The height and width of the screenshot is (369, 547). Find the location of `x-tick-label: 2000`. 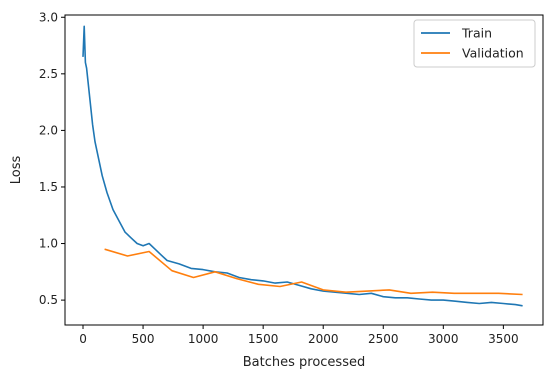

x-tick-label: 2000 is located at coordinates (323, 339).